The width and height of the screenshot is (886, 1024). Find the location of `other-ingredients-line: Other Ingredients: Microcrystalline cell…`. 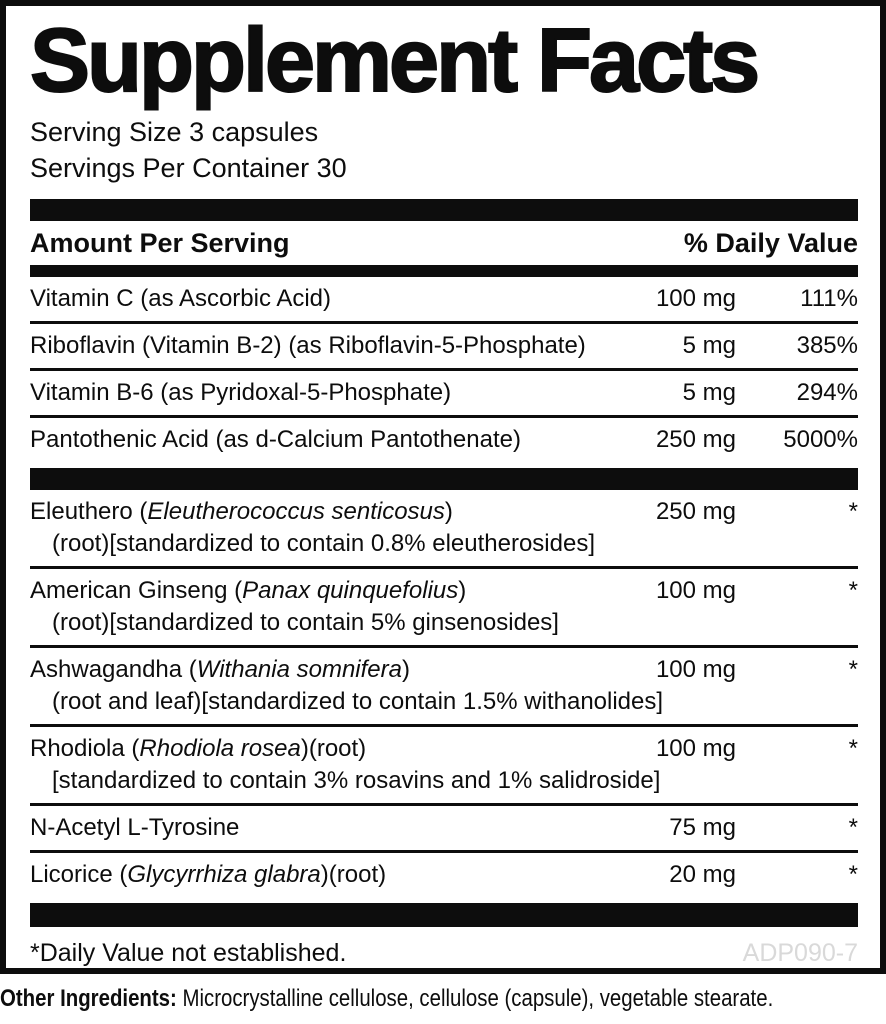

other-ingredients-line: Other Ingredients: Microcrystalline cell… is located at coordinates (386, 999).